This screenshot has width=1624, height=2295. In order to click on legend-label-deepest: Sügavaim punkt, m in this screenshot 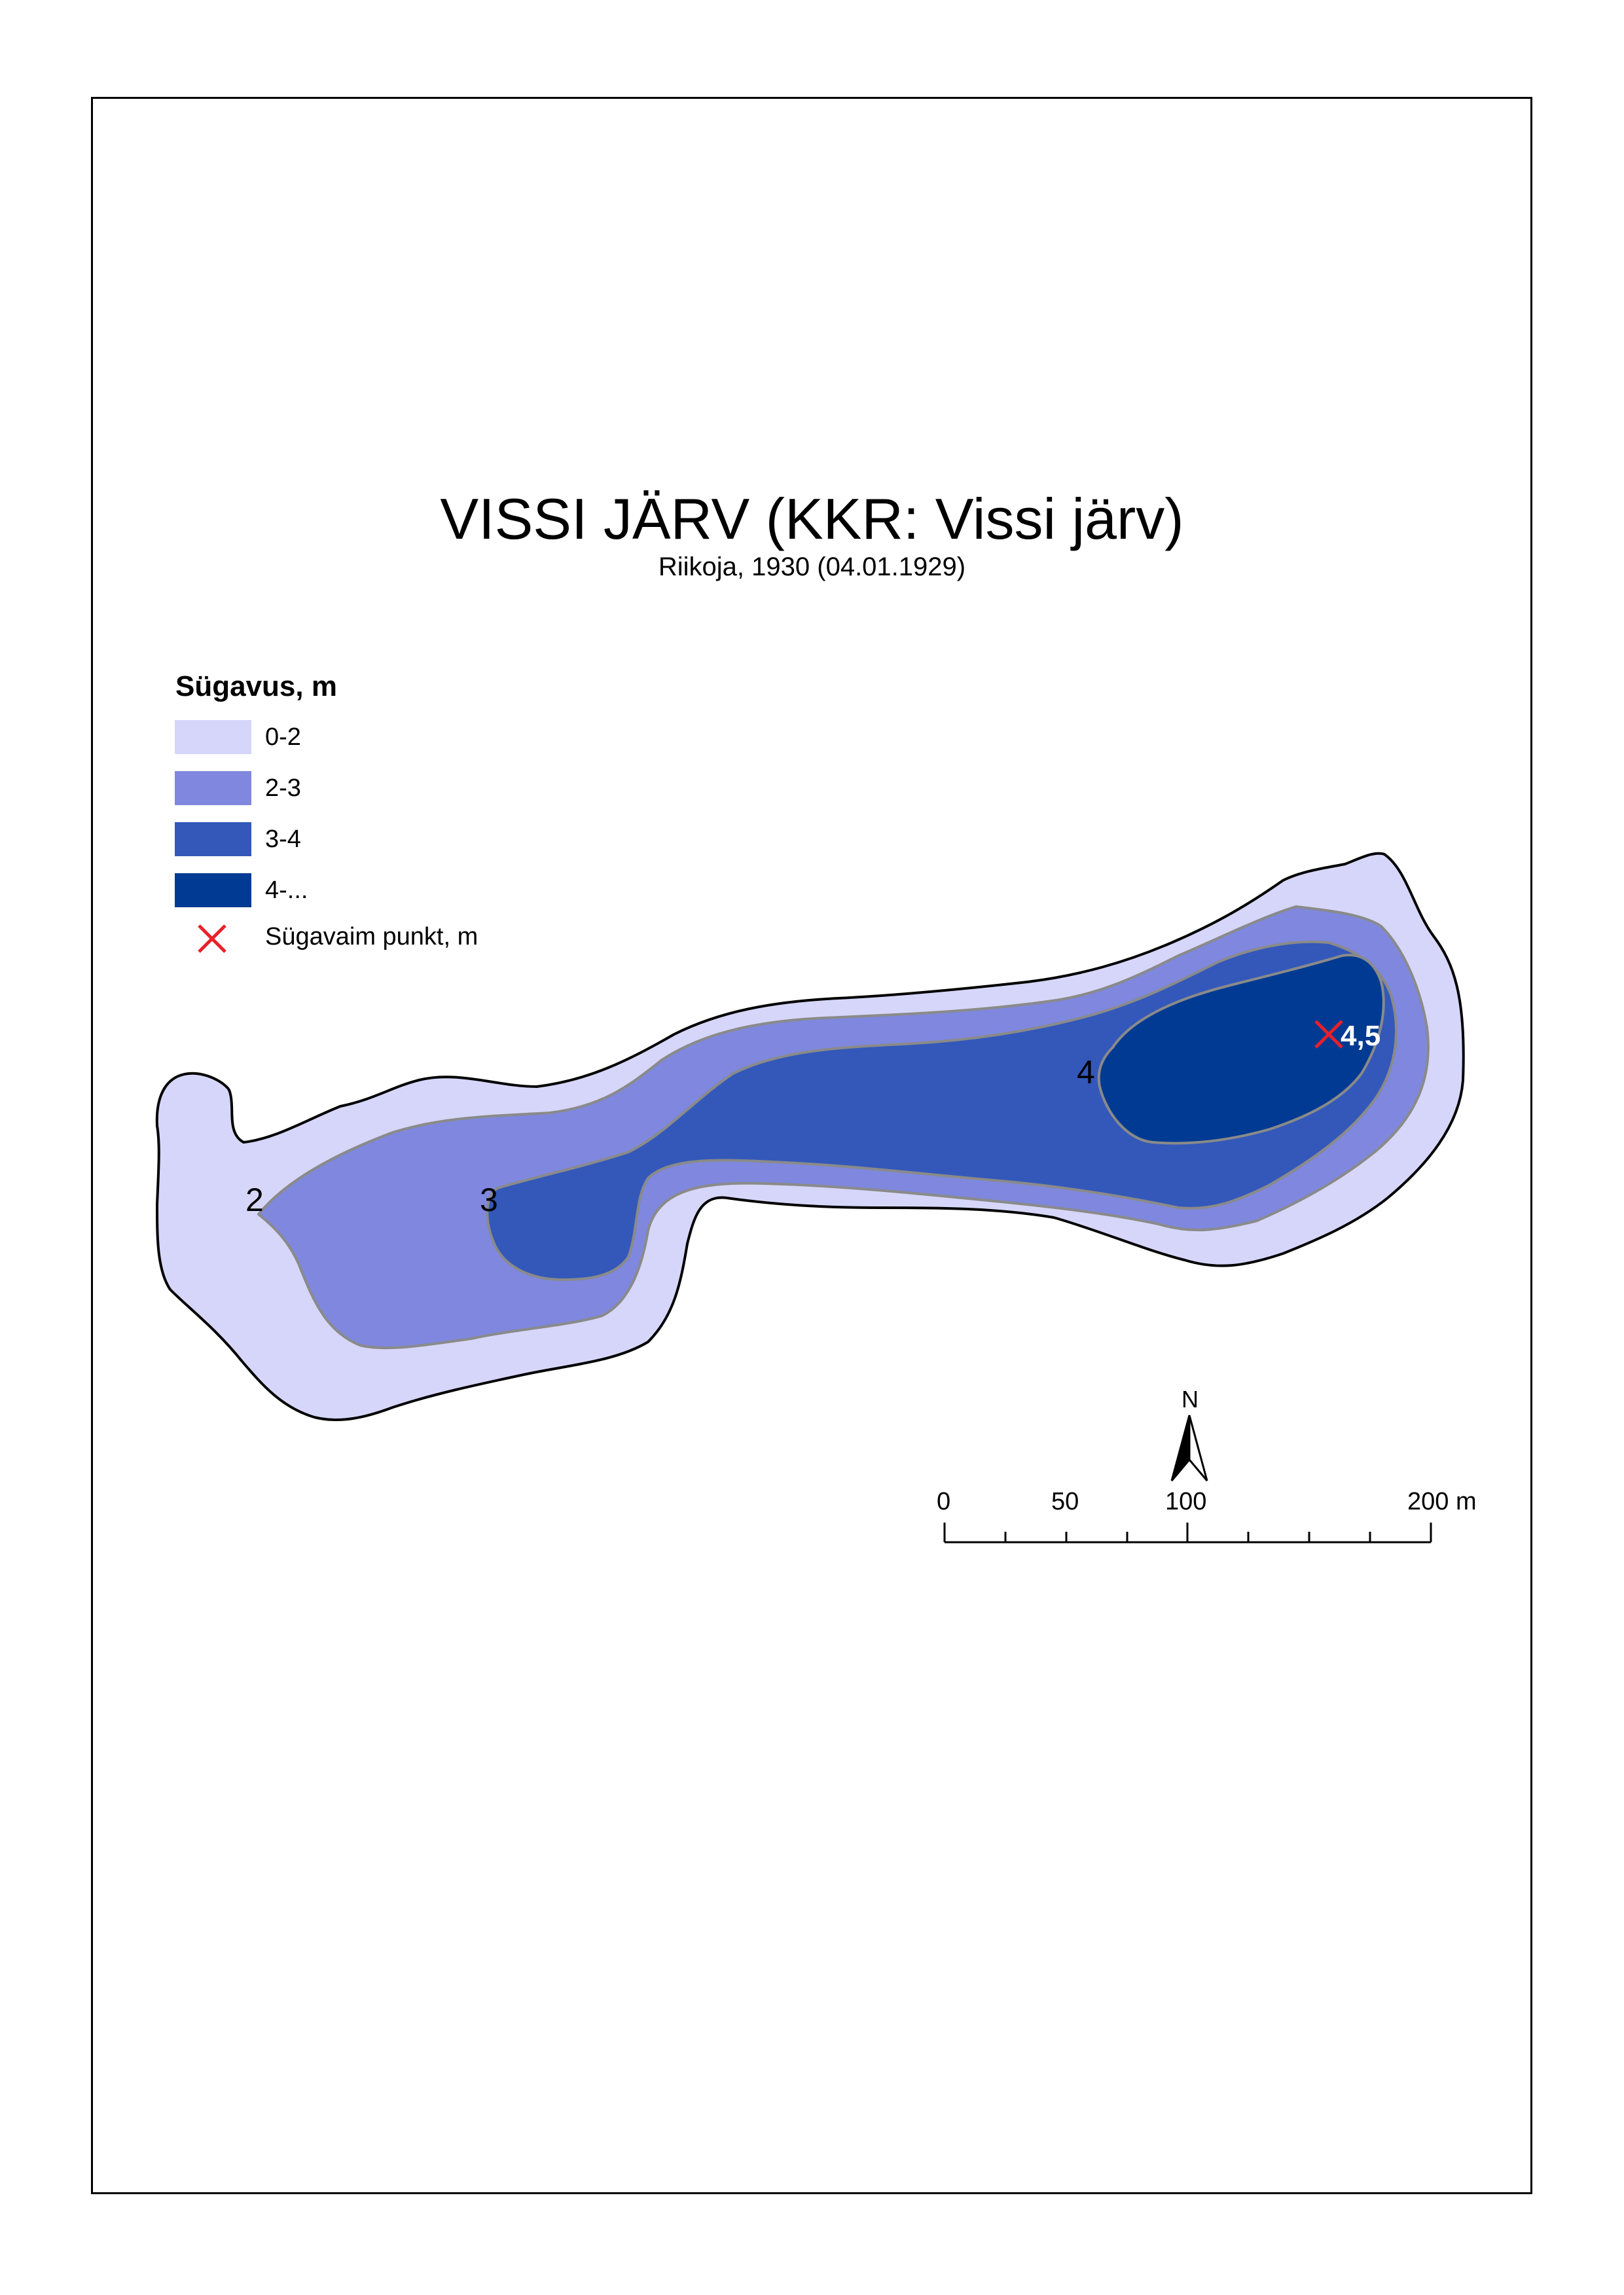, I will do `click(371, 937)`.